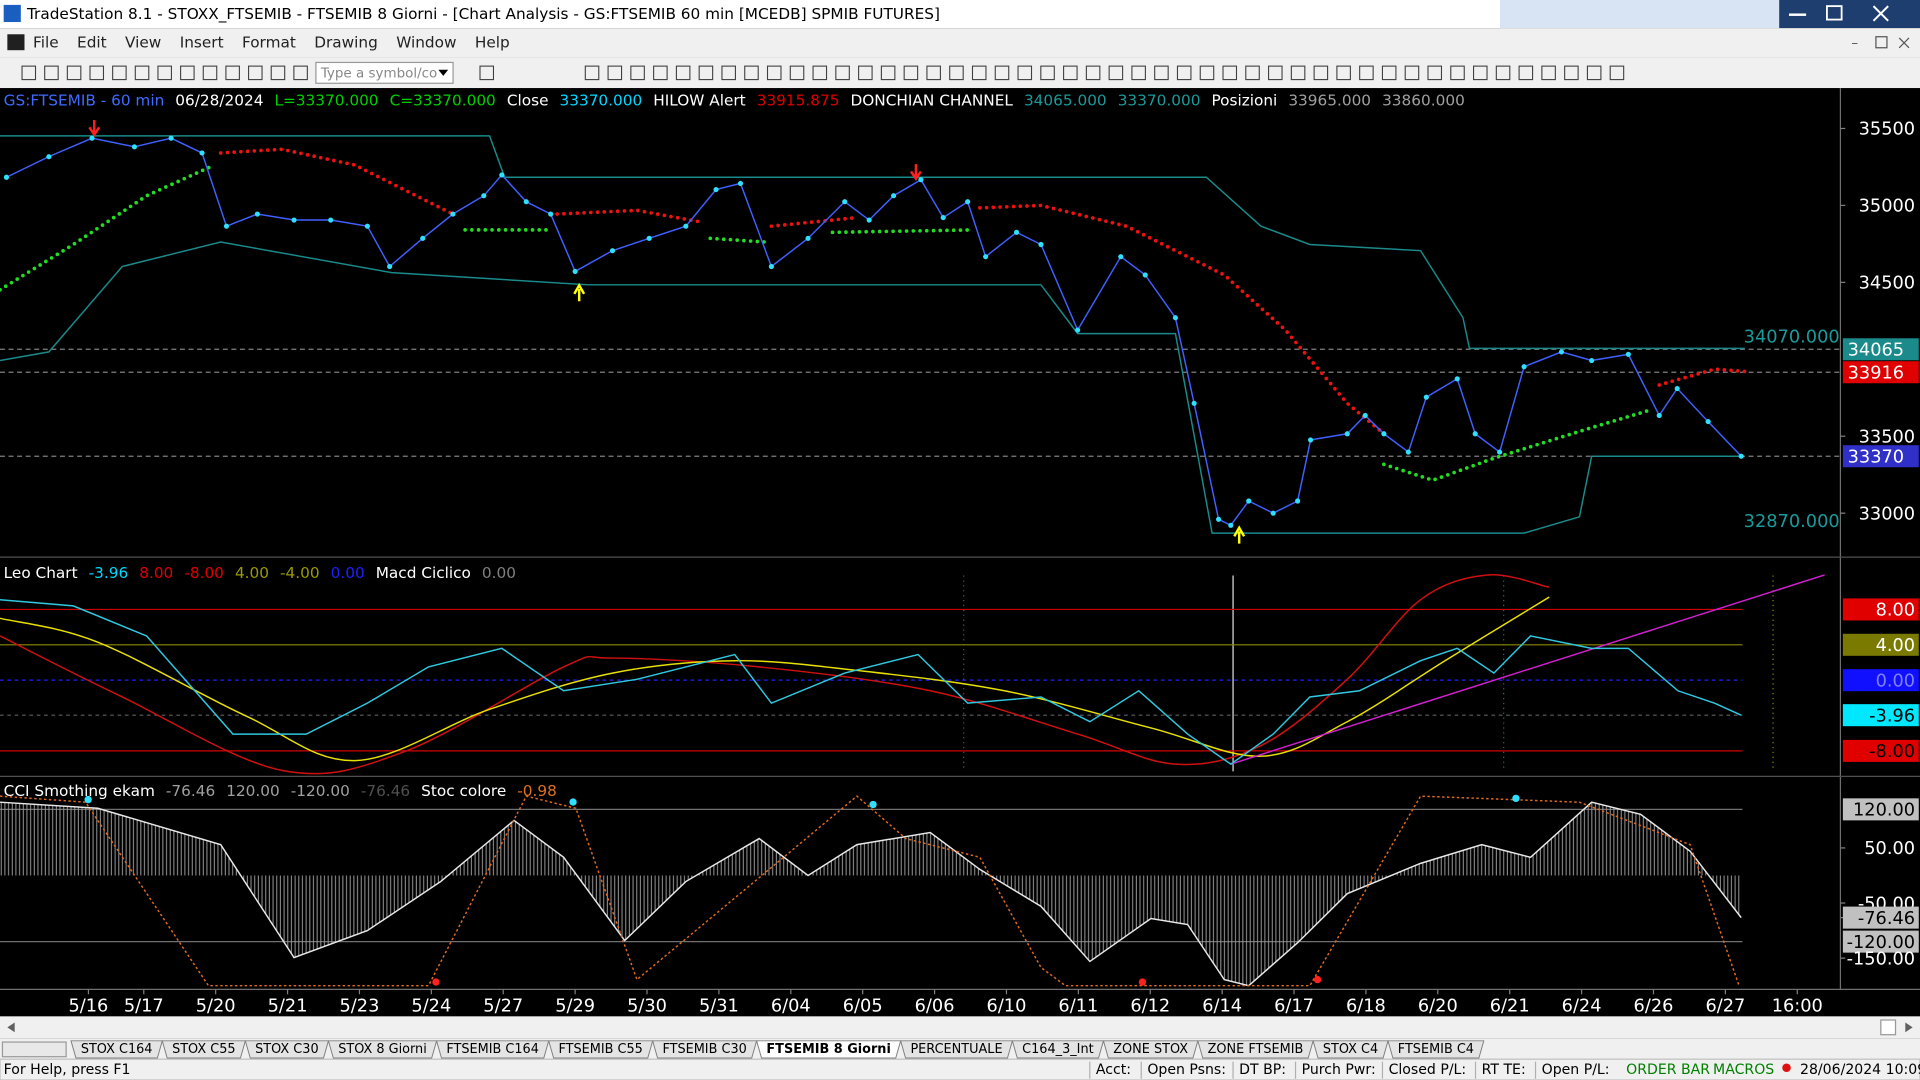 This screenshot has height=1080, width=1920. I want to click on minimize-button, so click(1797, 14).